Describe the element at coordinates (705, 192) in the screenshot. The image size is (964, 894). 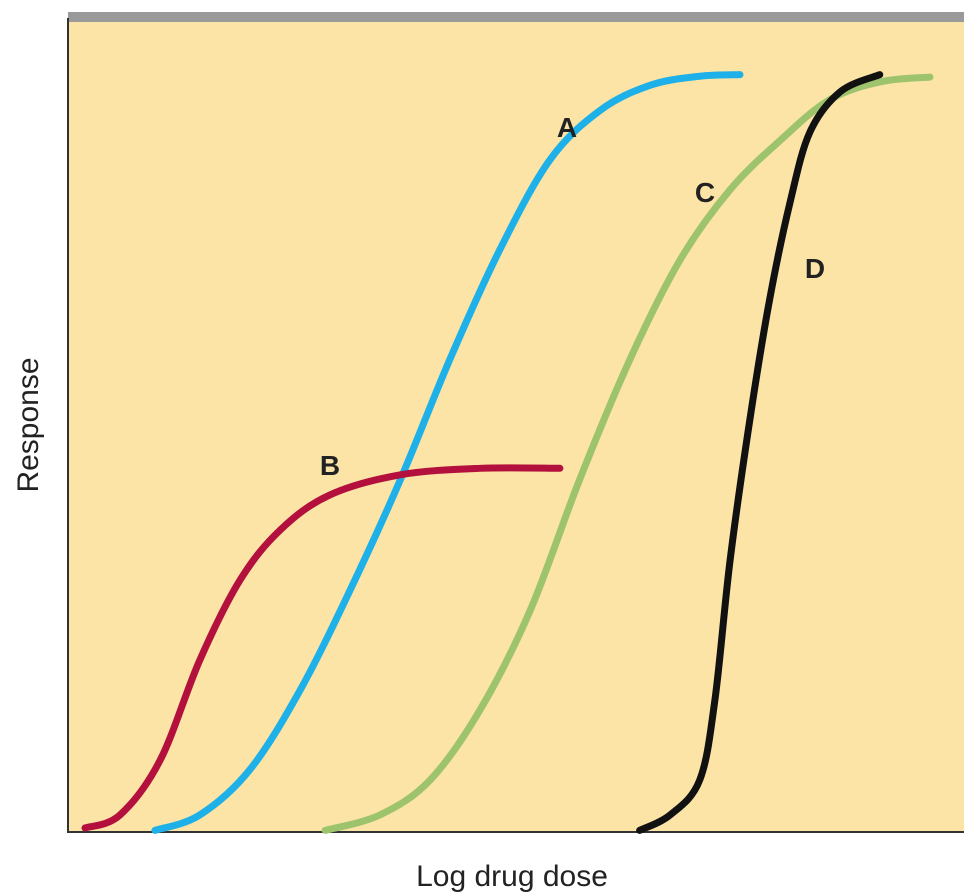
I see `curve-label: C` at that location.